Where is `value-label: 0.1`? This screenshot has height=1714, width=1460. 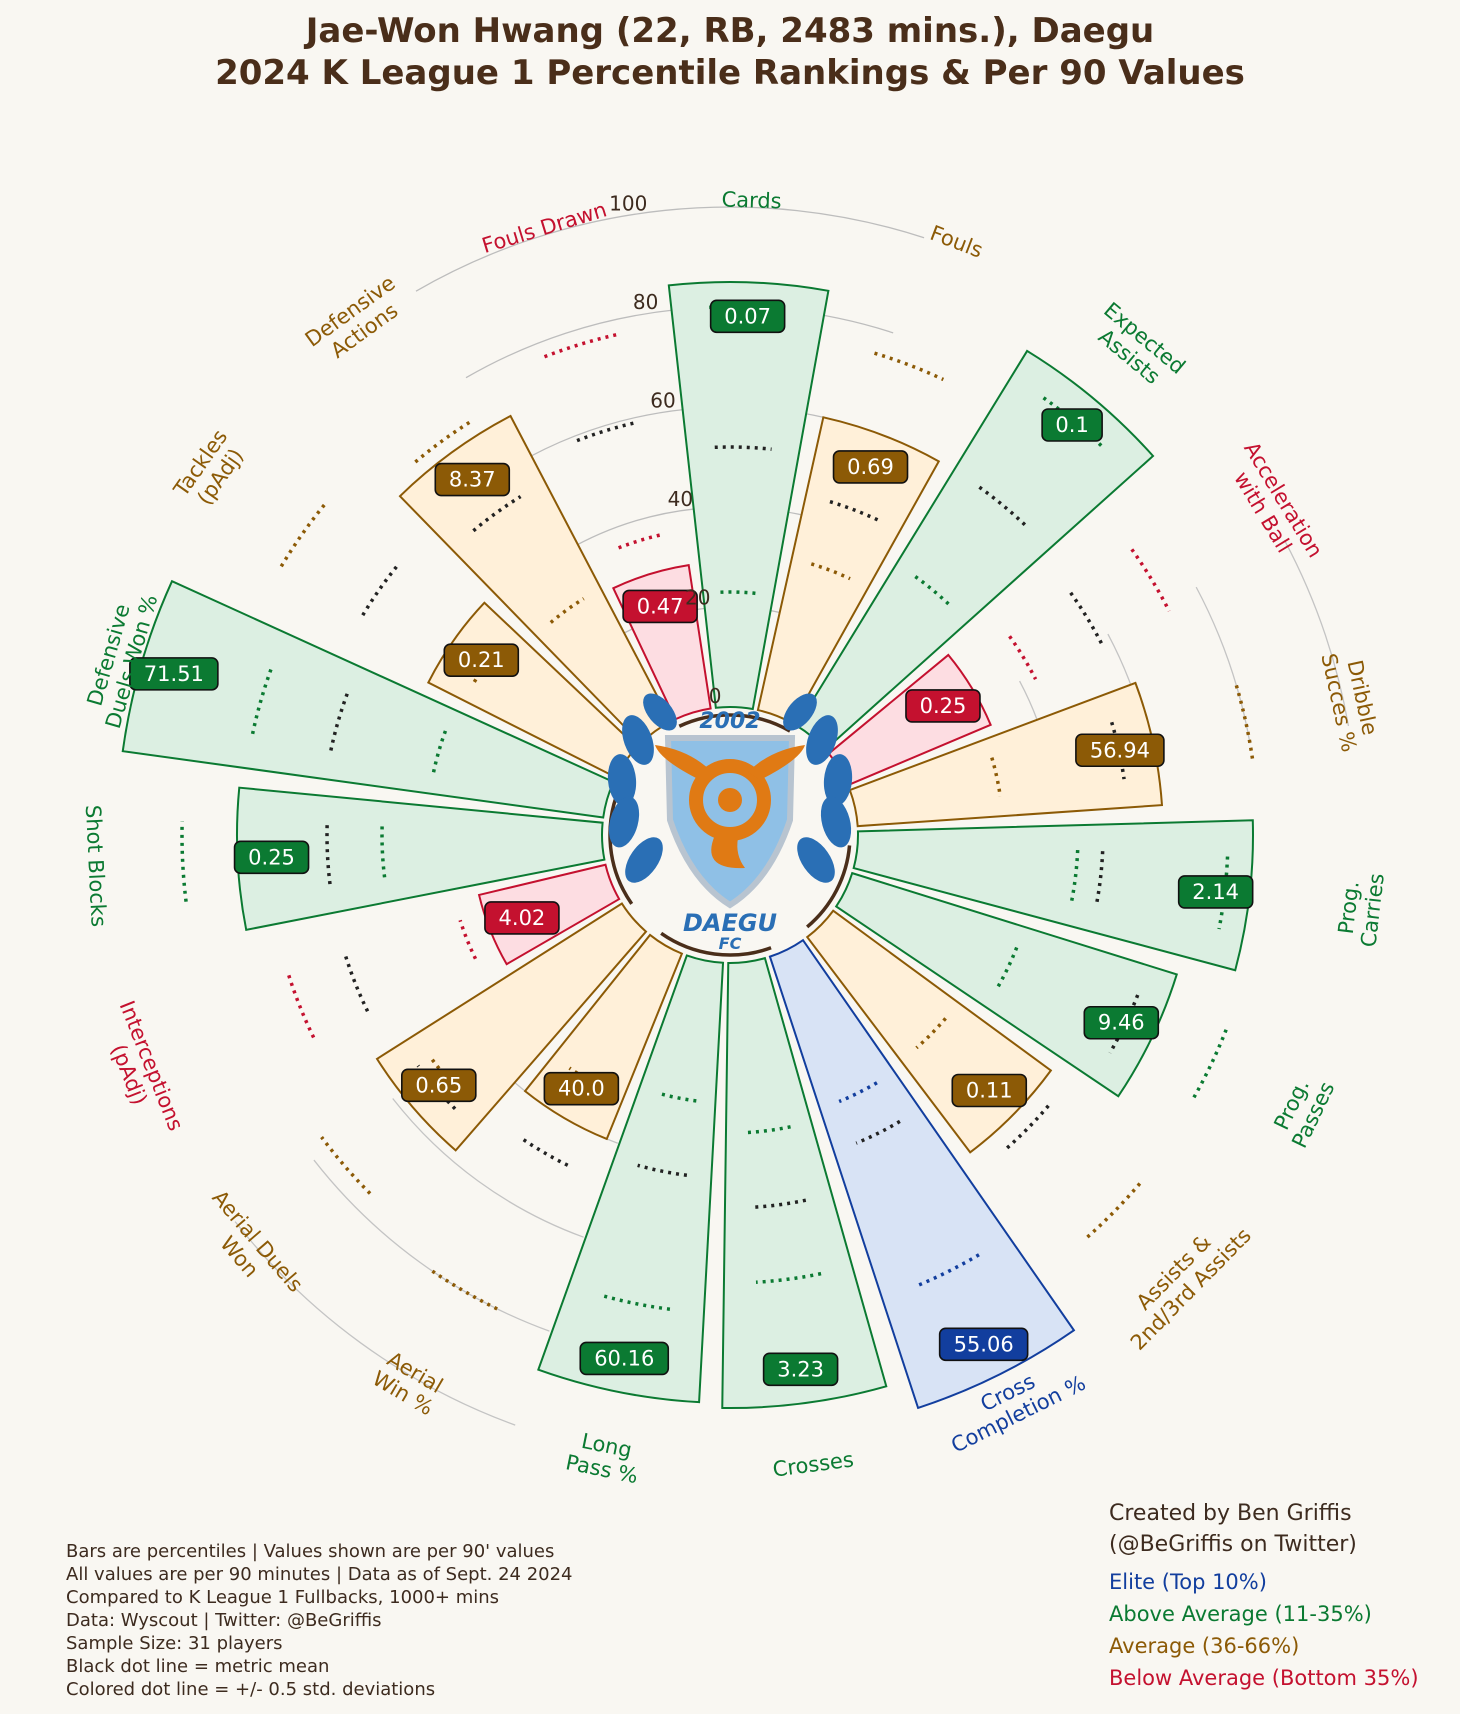
value-label: 0.1 is located at coordinates (1071, 425).